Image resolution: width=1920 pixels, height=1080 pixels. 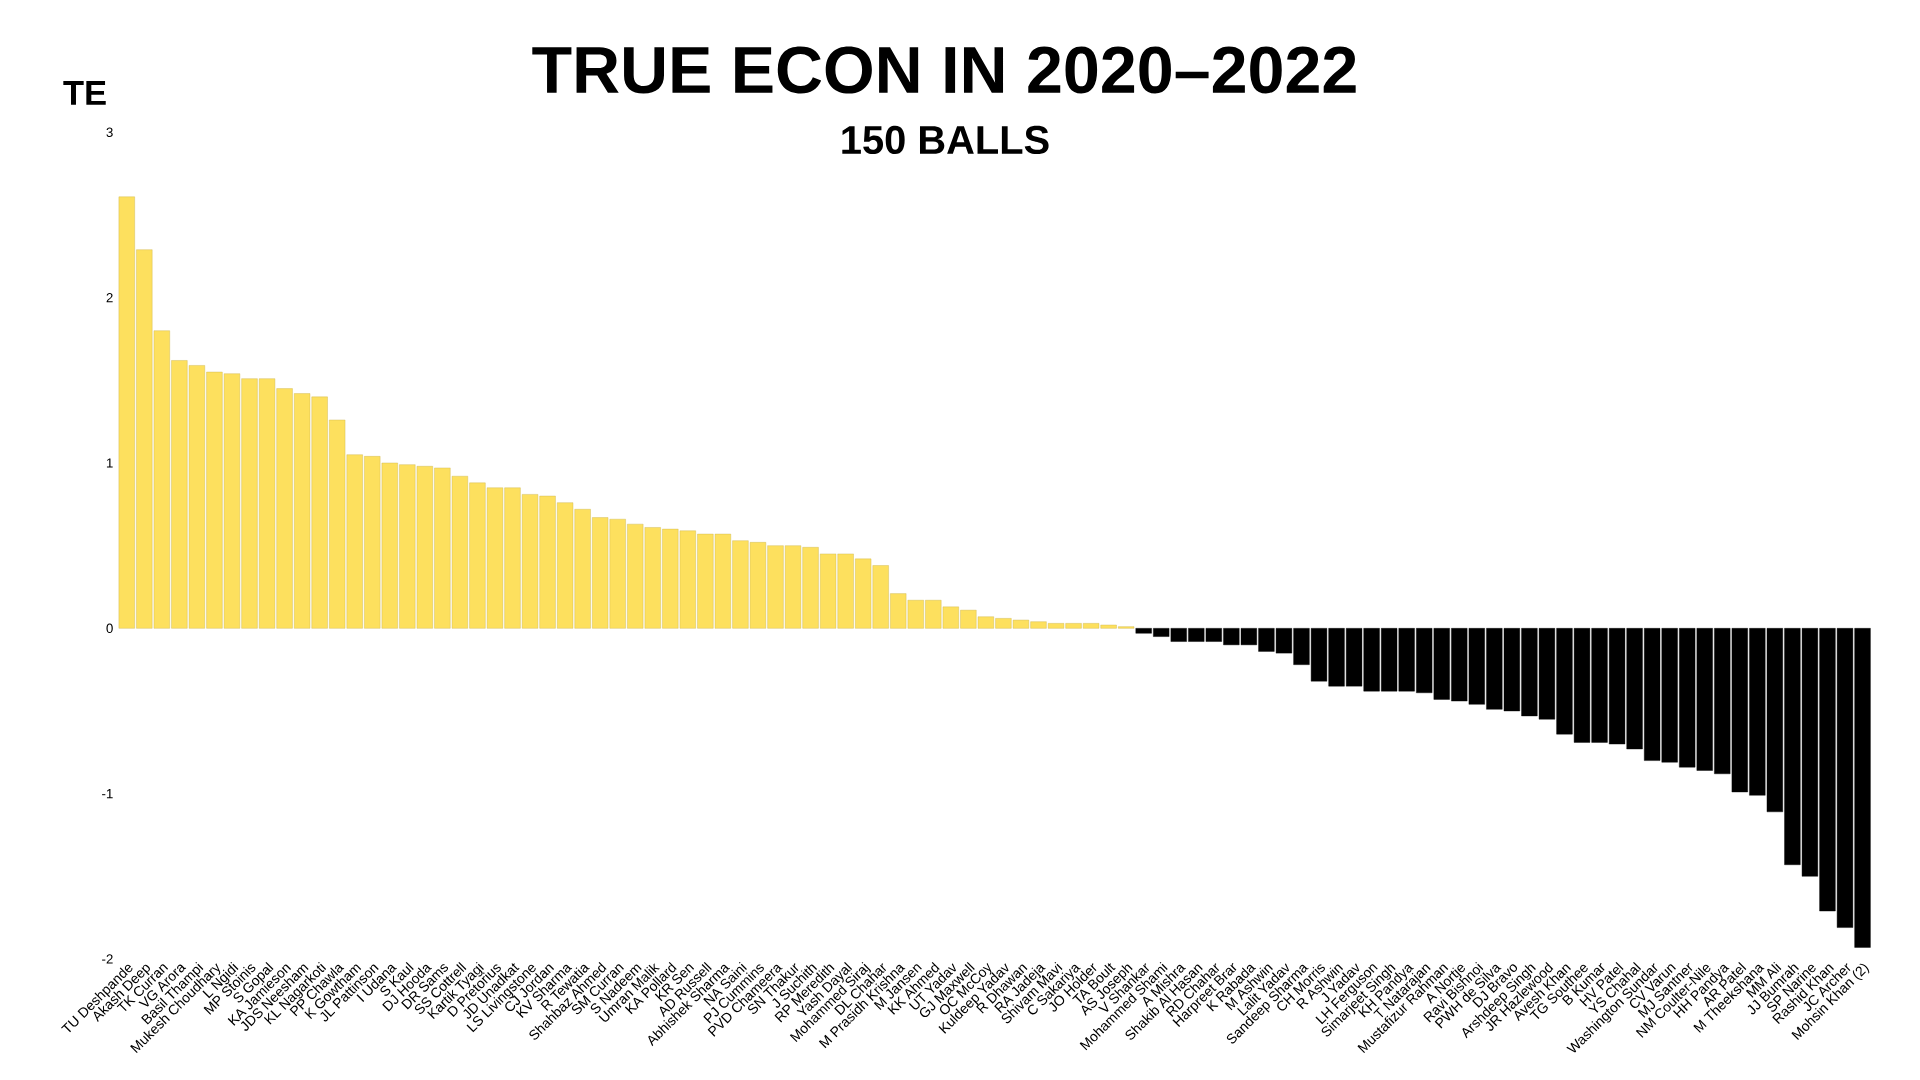 What do you see at coordinates (107, 794) in the screenshot?
I see `y-tick-label: -1` at bounding box center [107, 794].